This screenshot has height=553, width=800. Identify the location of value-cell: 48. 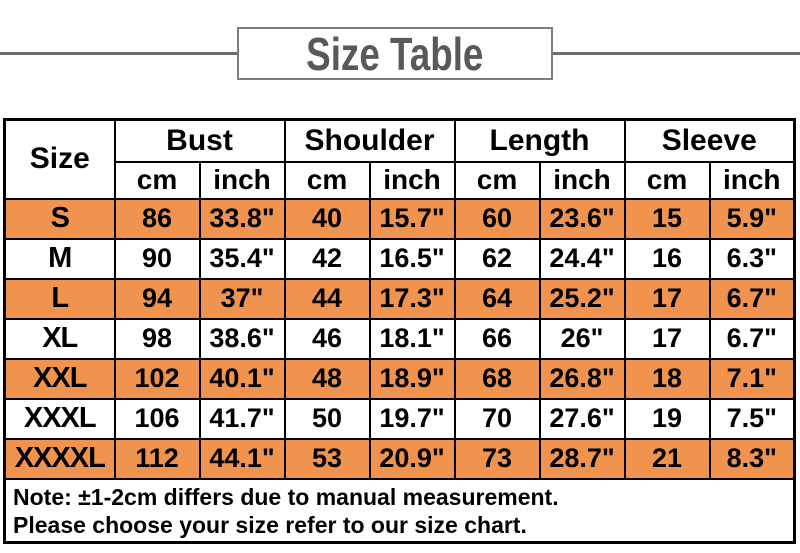
(327, 378).